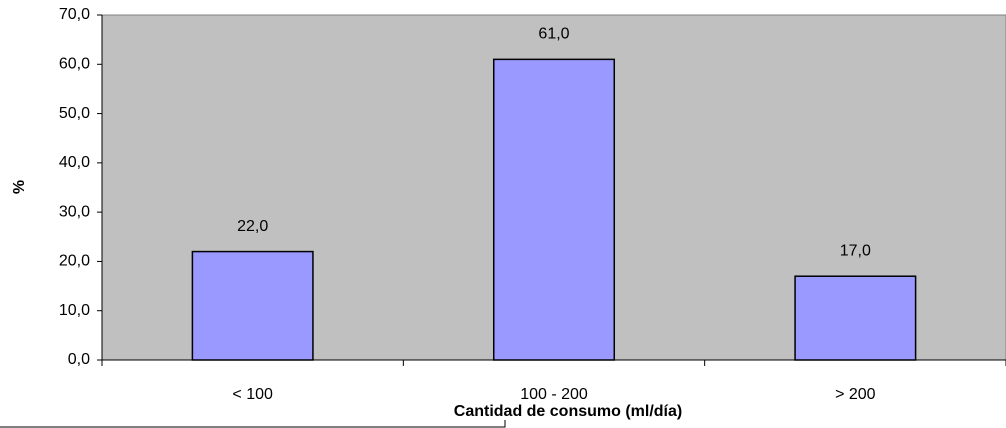 The width and height of the screenshot is (1006, 428). Describe the element at coordinates (554, 394) in the screenshot. I see `x-tick-label: 100 - 200` at that location.